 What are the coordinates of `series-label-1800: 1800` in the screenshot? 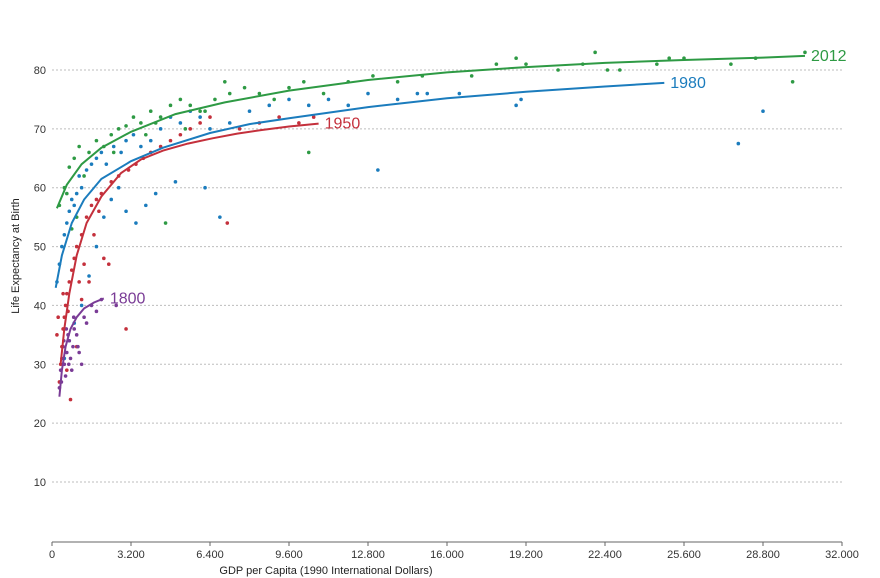 It's located at (128, 298).